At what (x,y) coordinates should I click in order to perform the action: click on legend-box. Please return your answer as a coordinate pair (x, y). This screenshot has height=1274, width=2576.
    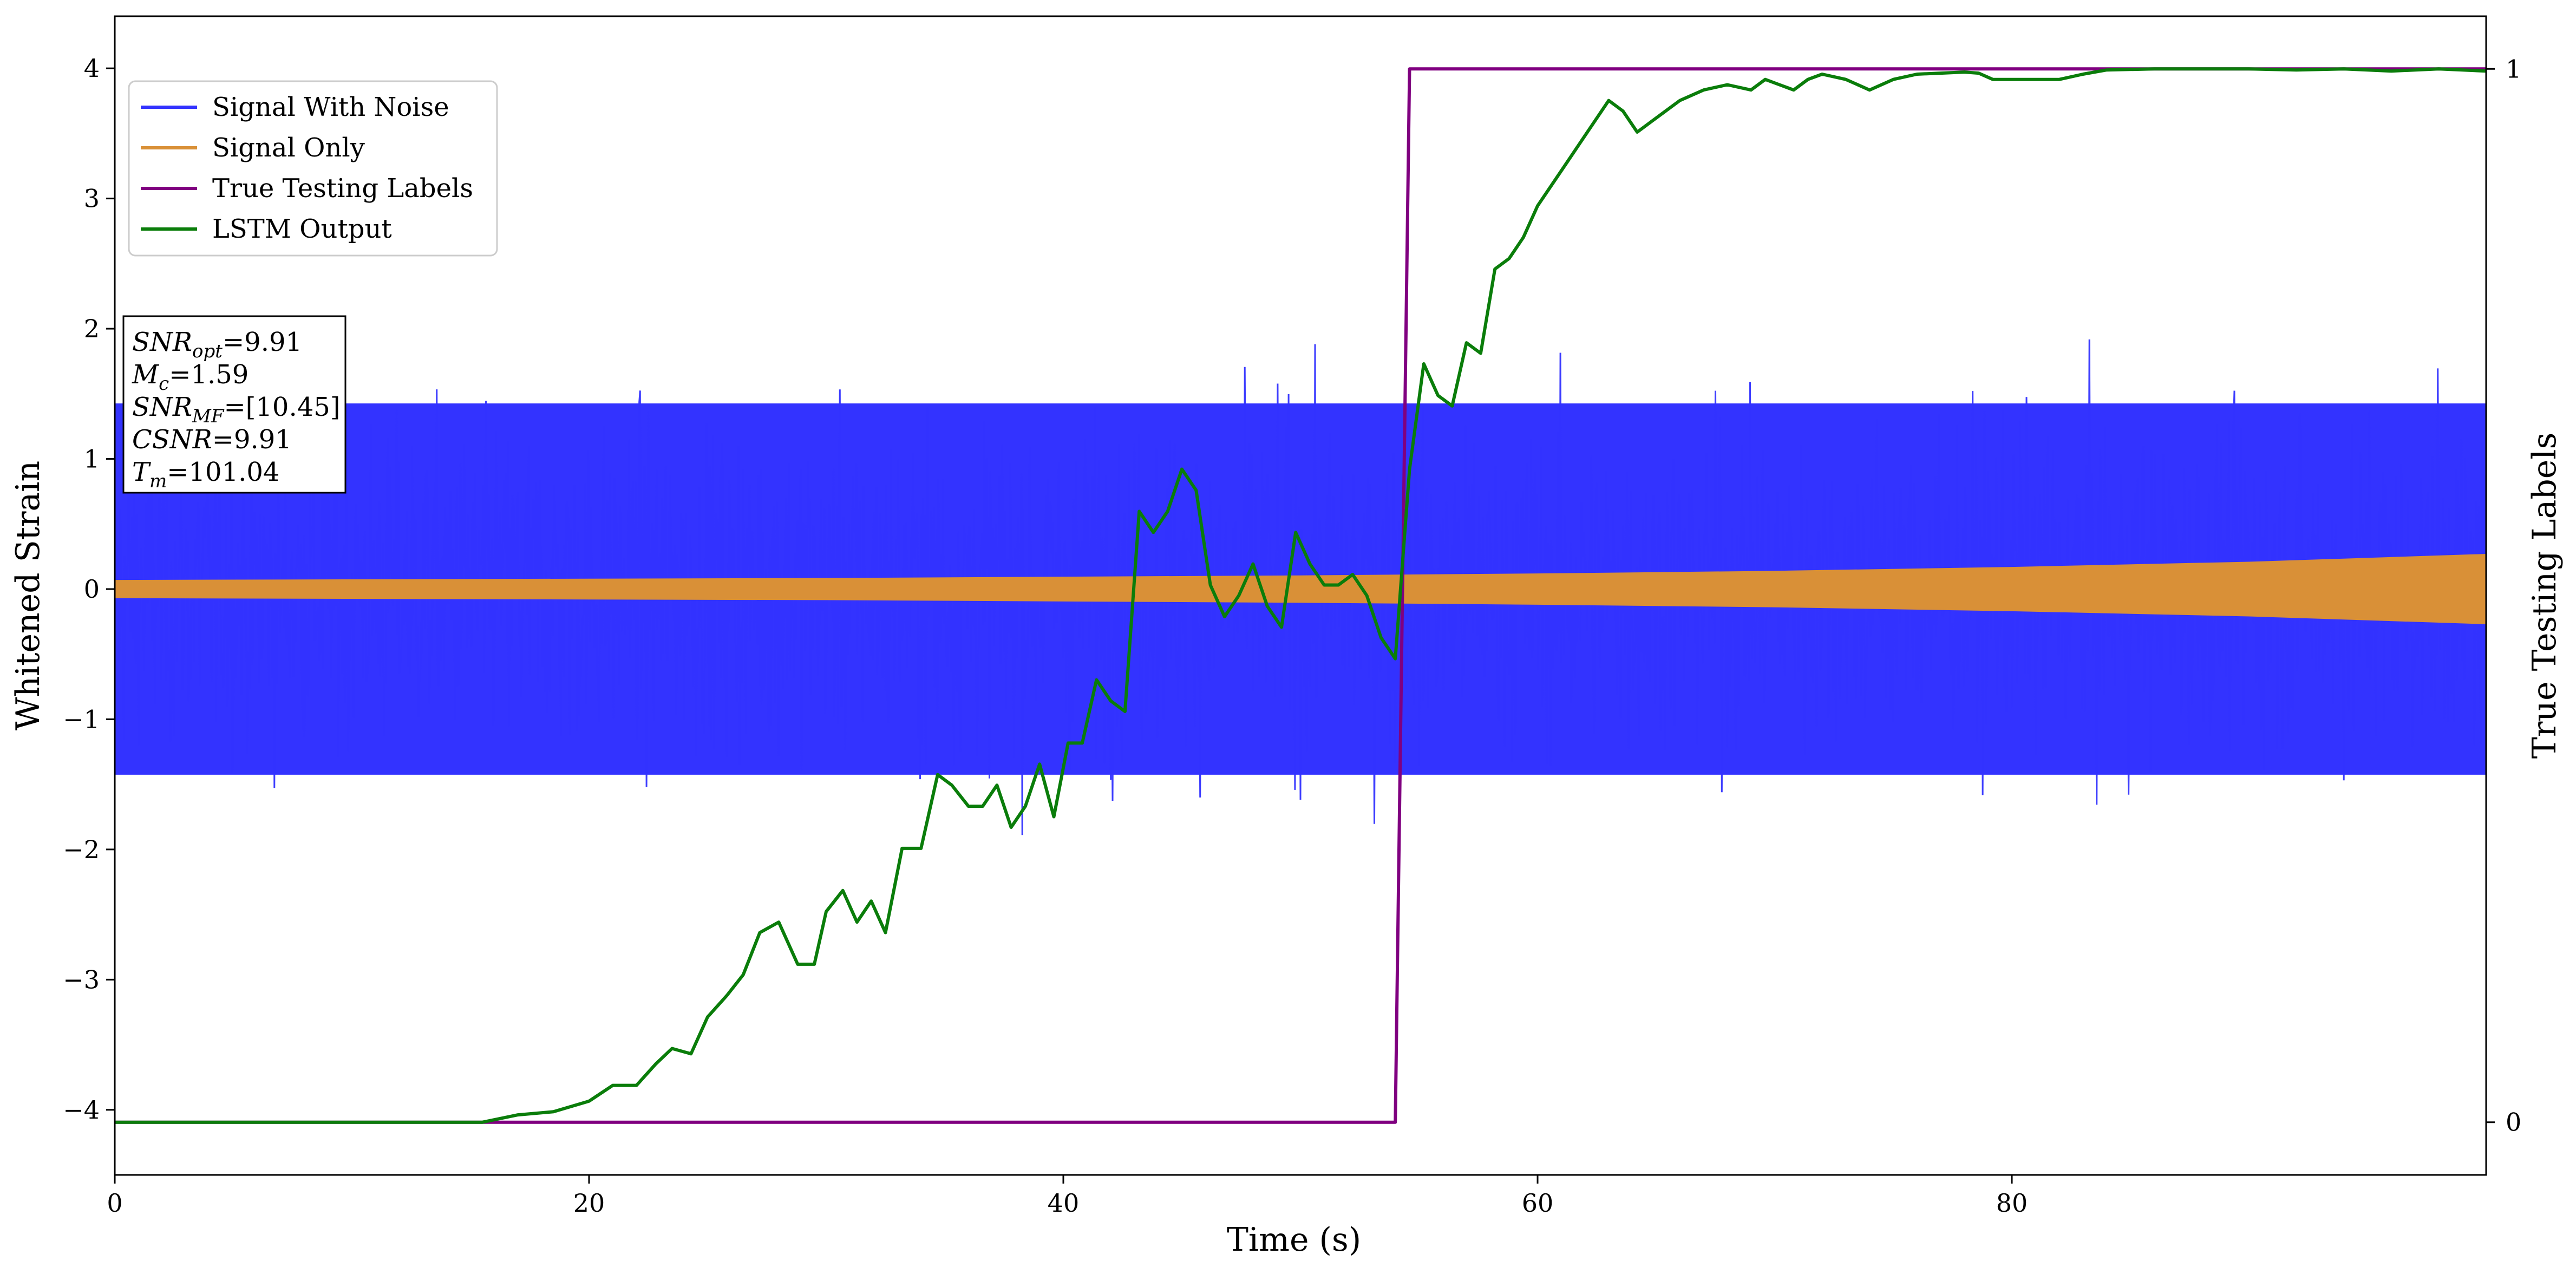
    Looking at the image, I should click on (313, 168).